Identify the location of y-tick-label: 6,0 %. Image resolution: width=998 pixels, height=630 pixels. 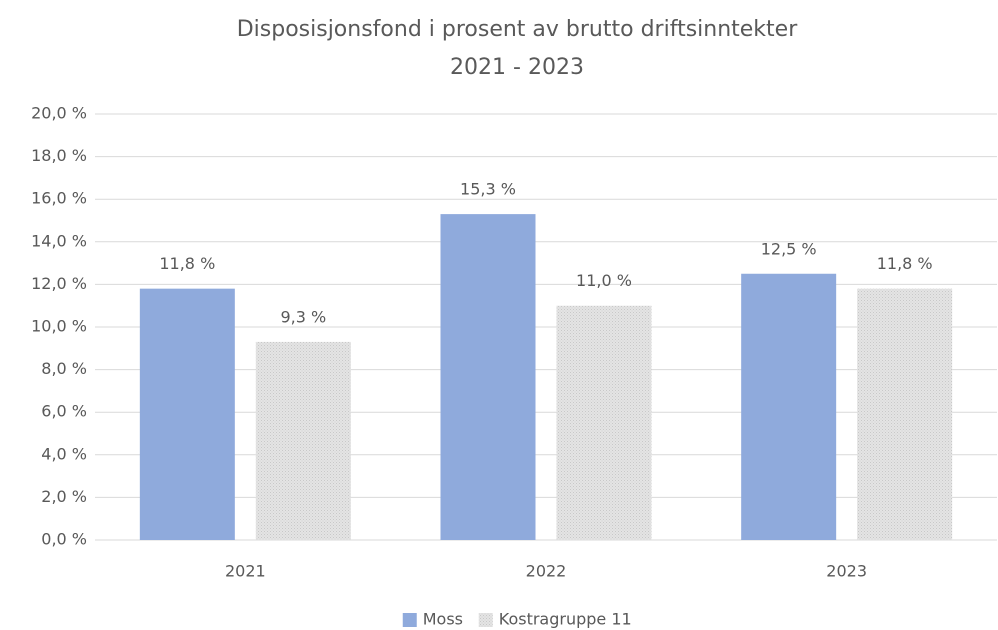
(64, 411).